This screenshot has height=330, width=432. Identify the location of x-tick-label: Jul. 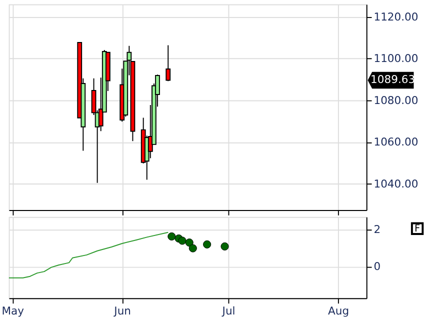
(228, 311).